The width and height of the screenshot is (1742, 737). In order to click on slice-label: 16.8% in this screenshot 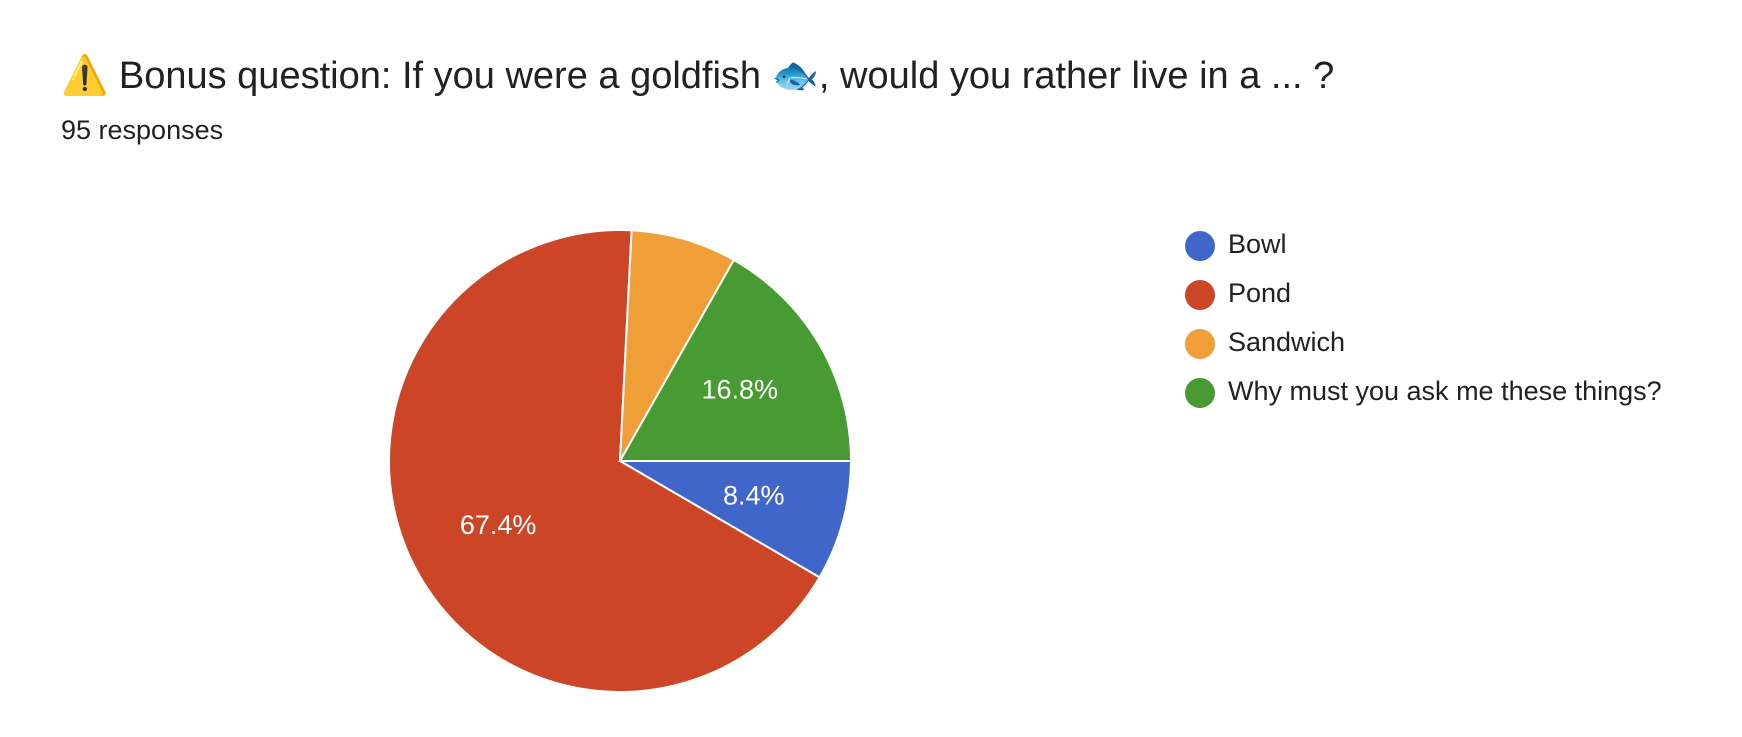, I will do `click(739, 389)`.